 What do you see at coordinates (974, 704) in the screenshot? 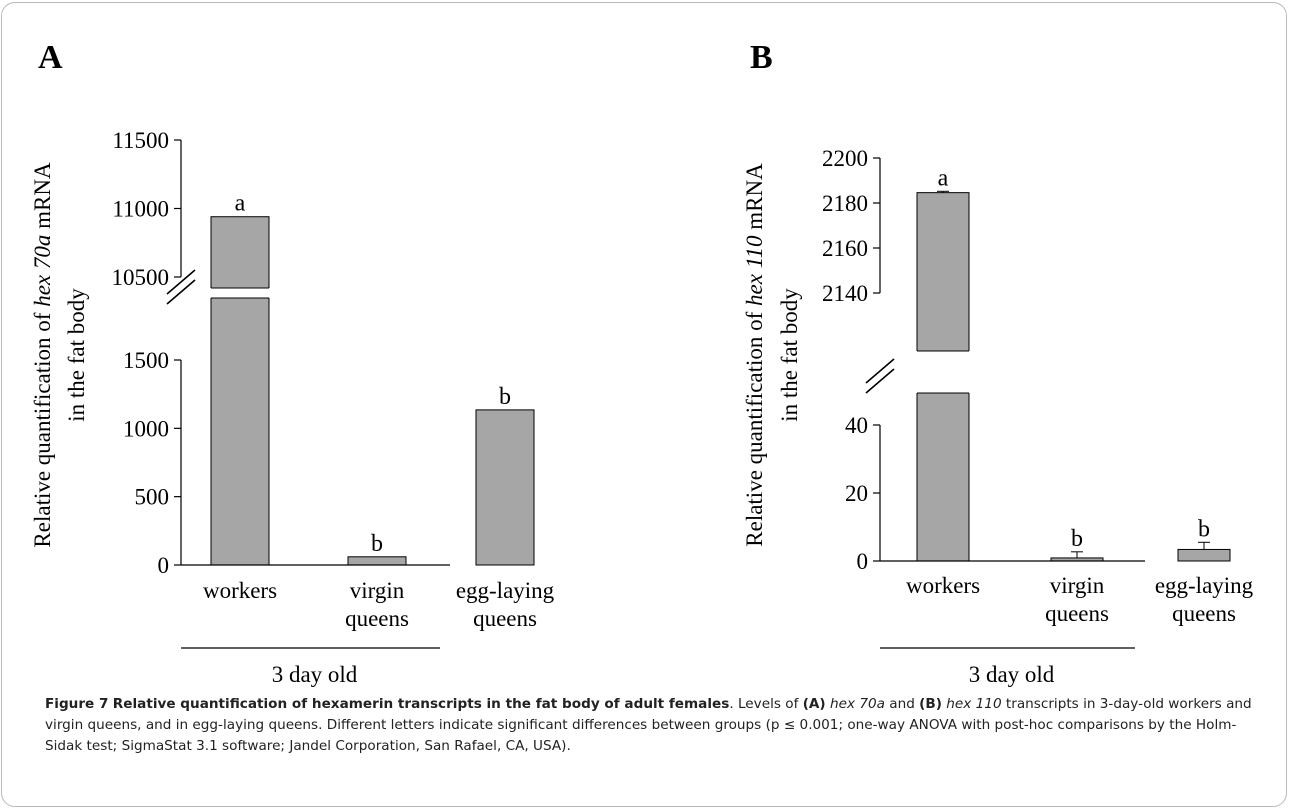
I see `caption-b-gene: hex 110` at bounding box center [974, 704].